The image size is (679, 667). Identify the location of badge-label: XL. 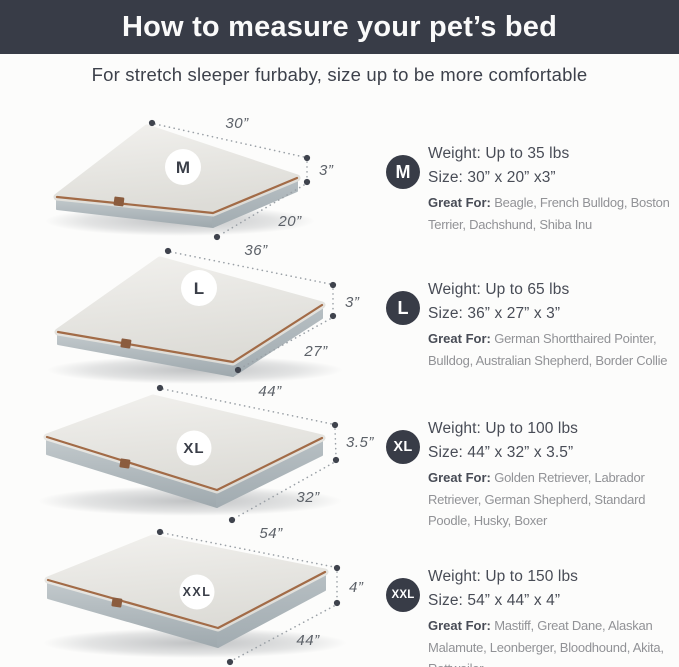
(403, 447).